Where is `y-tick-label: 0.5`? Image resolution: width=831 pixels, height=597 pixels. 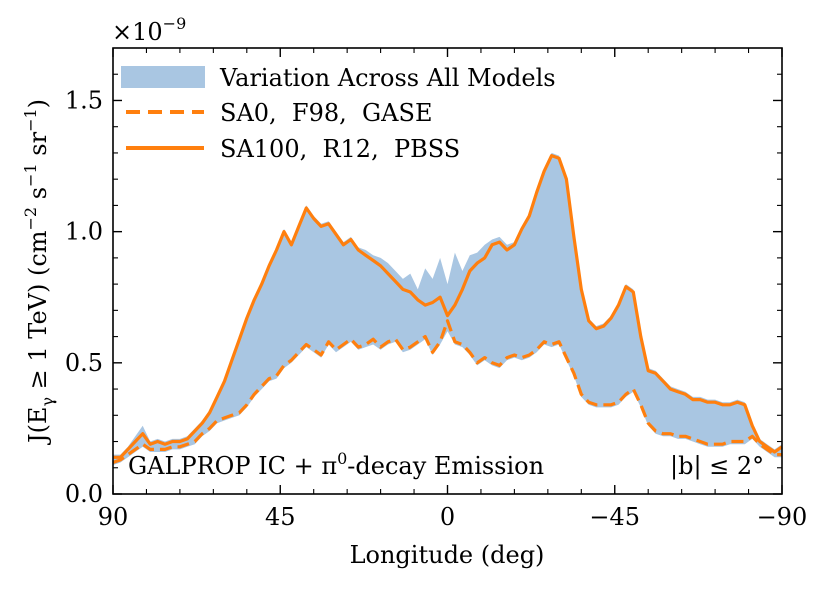 y-tick-label: 0.5 is located at coordinates (84, 363).